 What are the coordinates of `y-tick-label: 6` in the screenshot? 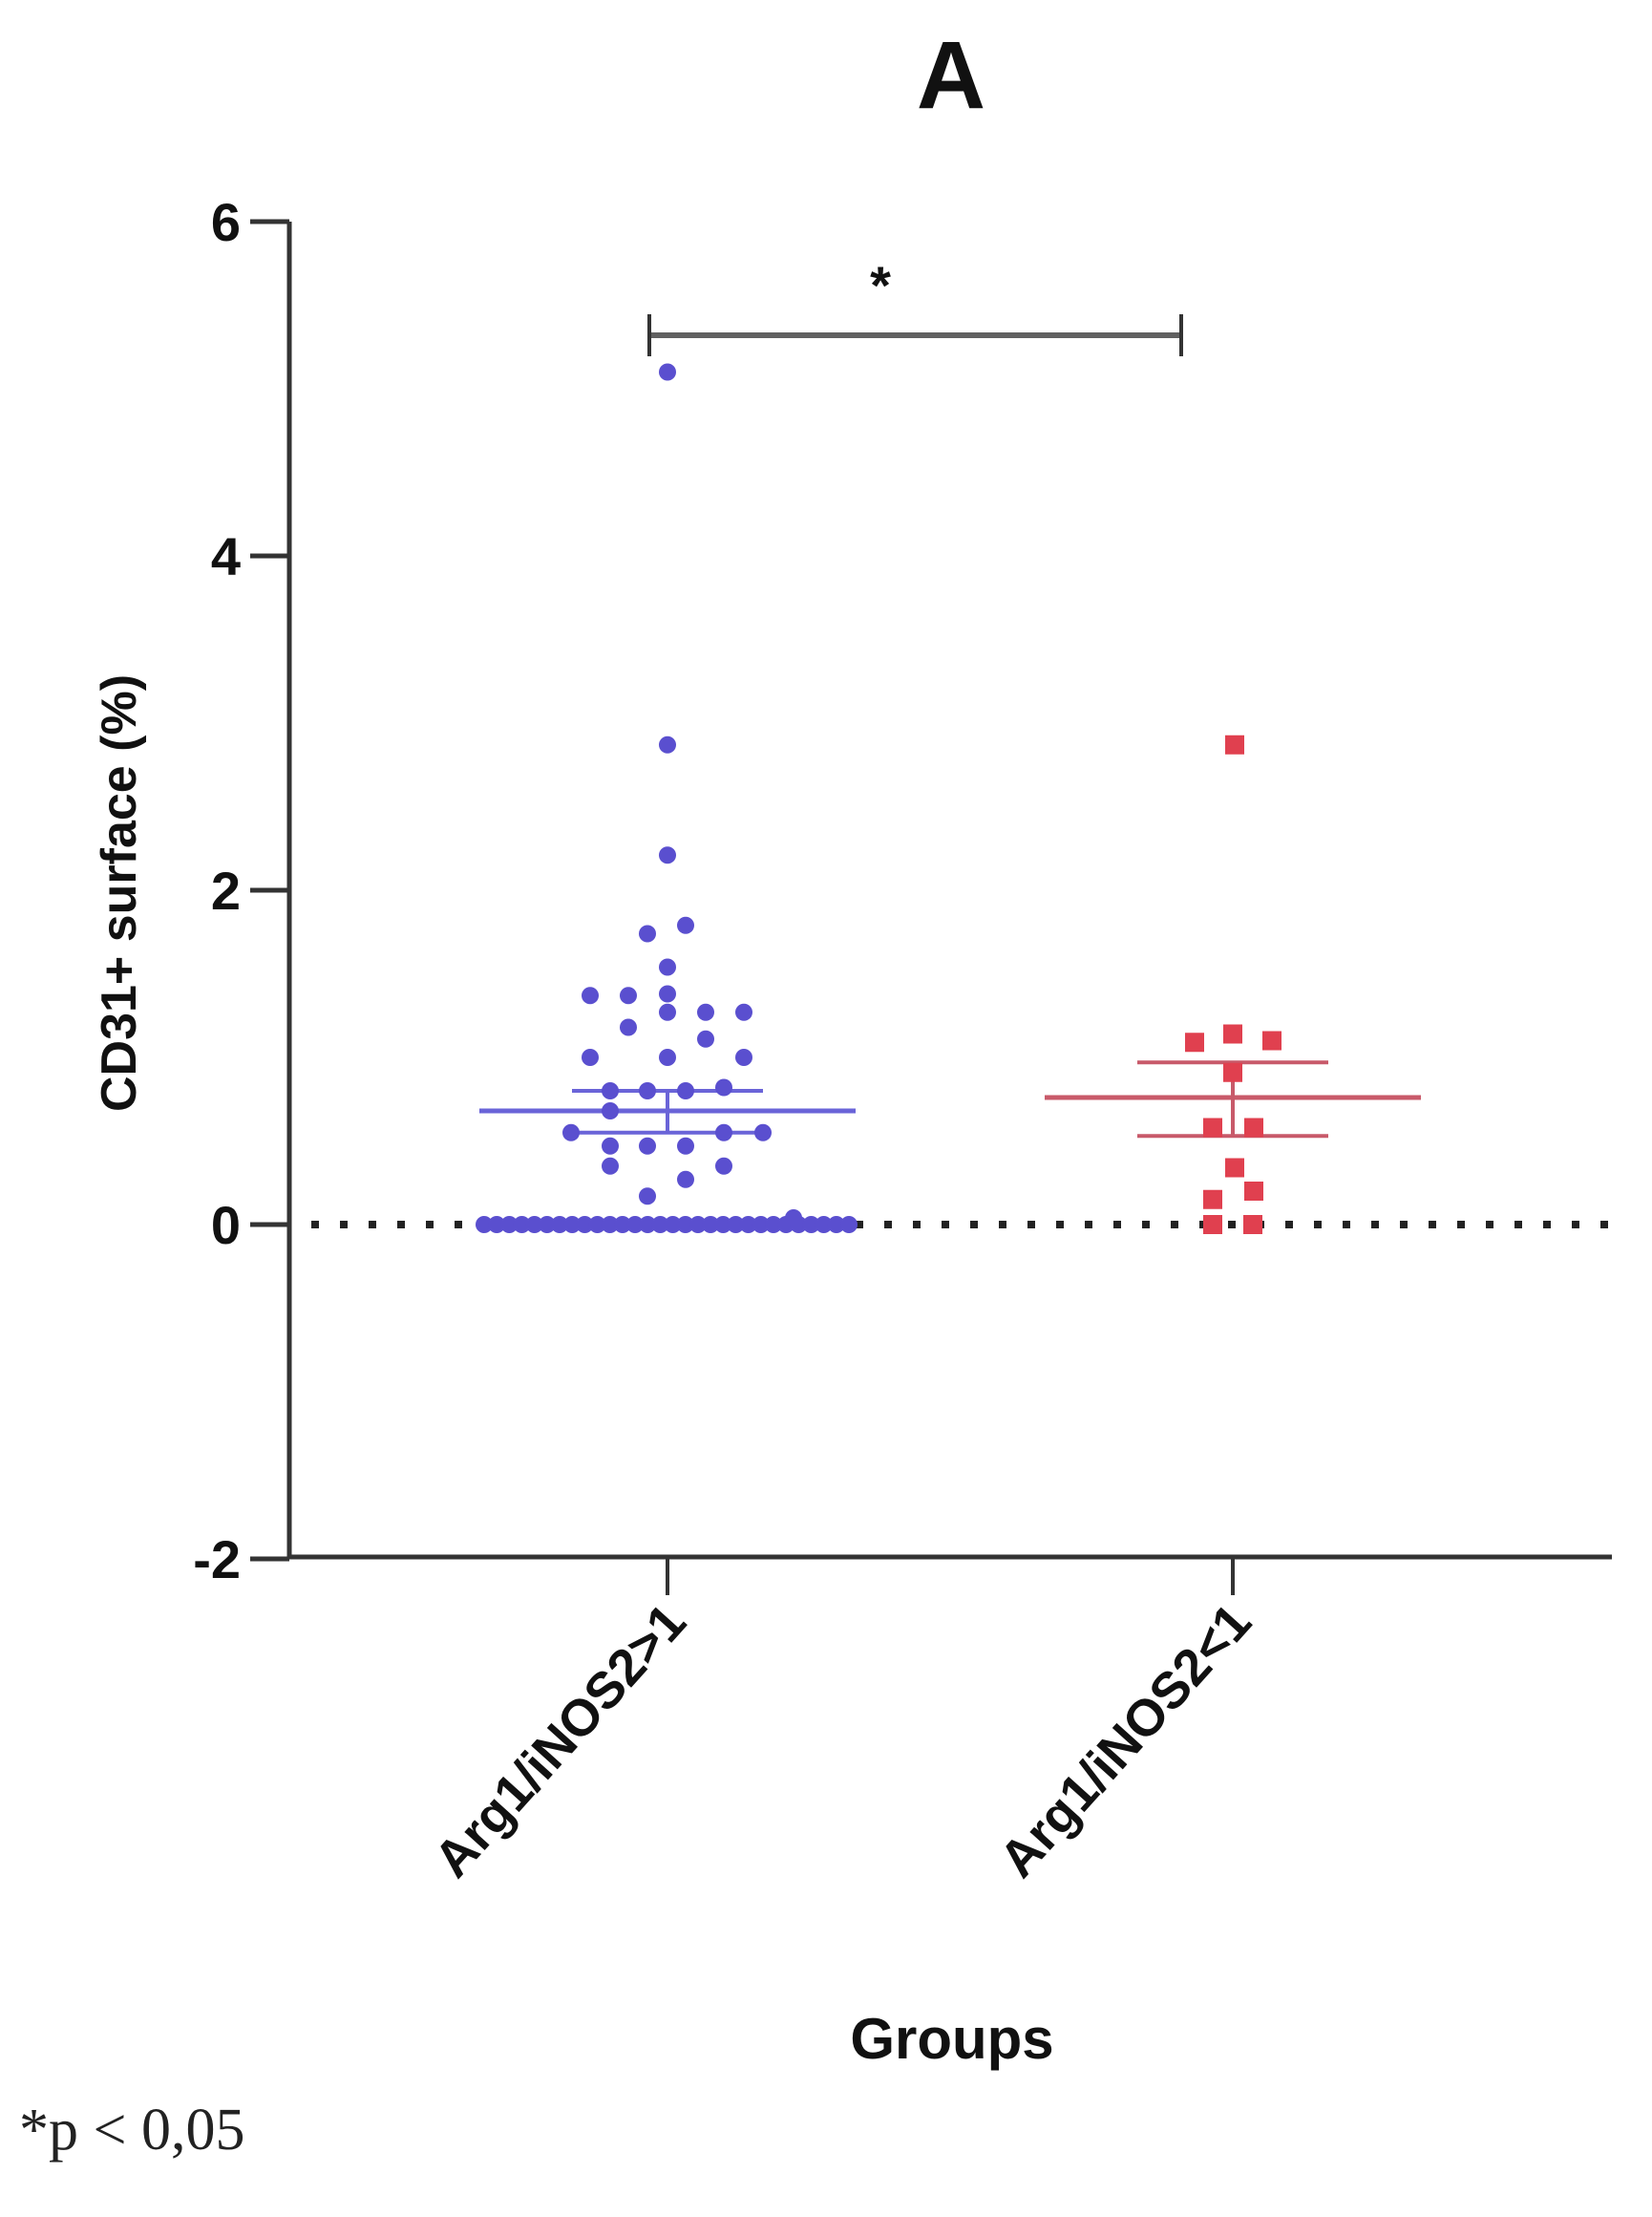 It's located at (226, 222).